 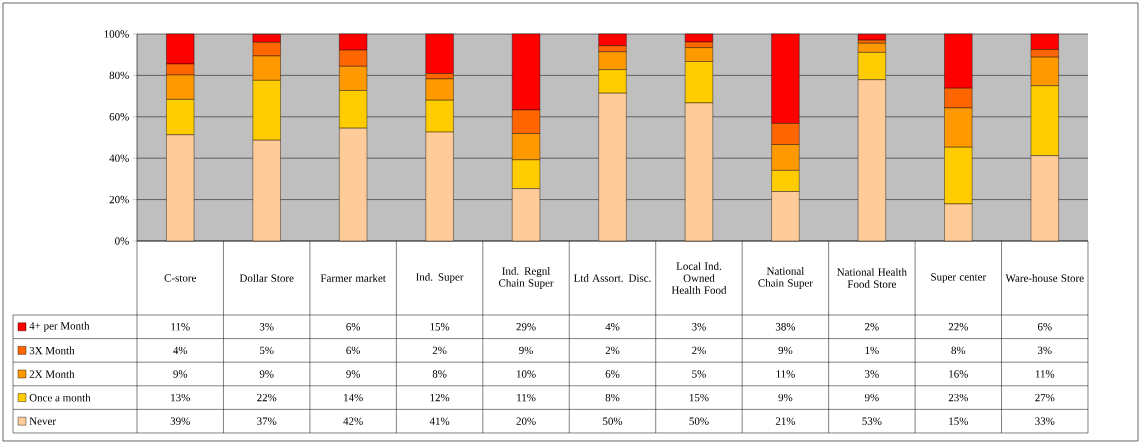 What do you see at coordinates (440, 278) in the screenshot?
I see `x-tick-label: Ind. Super` at bounding box center [440, 278].